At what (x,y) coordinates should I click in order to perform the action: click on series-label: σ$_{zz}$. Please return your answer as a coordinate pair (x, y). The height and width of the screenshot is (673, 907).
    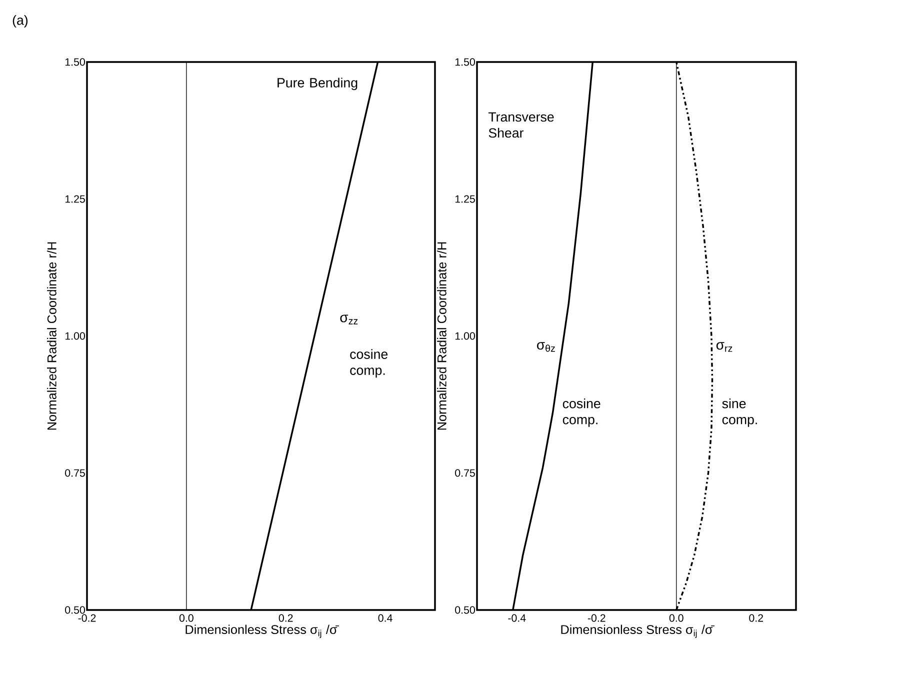
    Looking at the image, I should click on (349, 319).